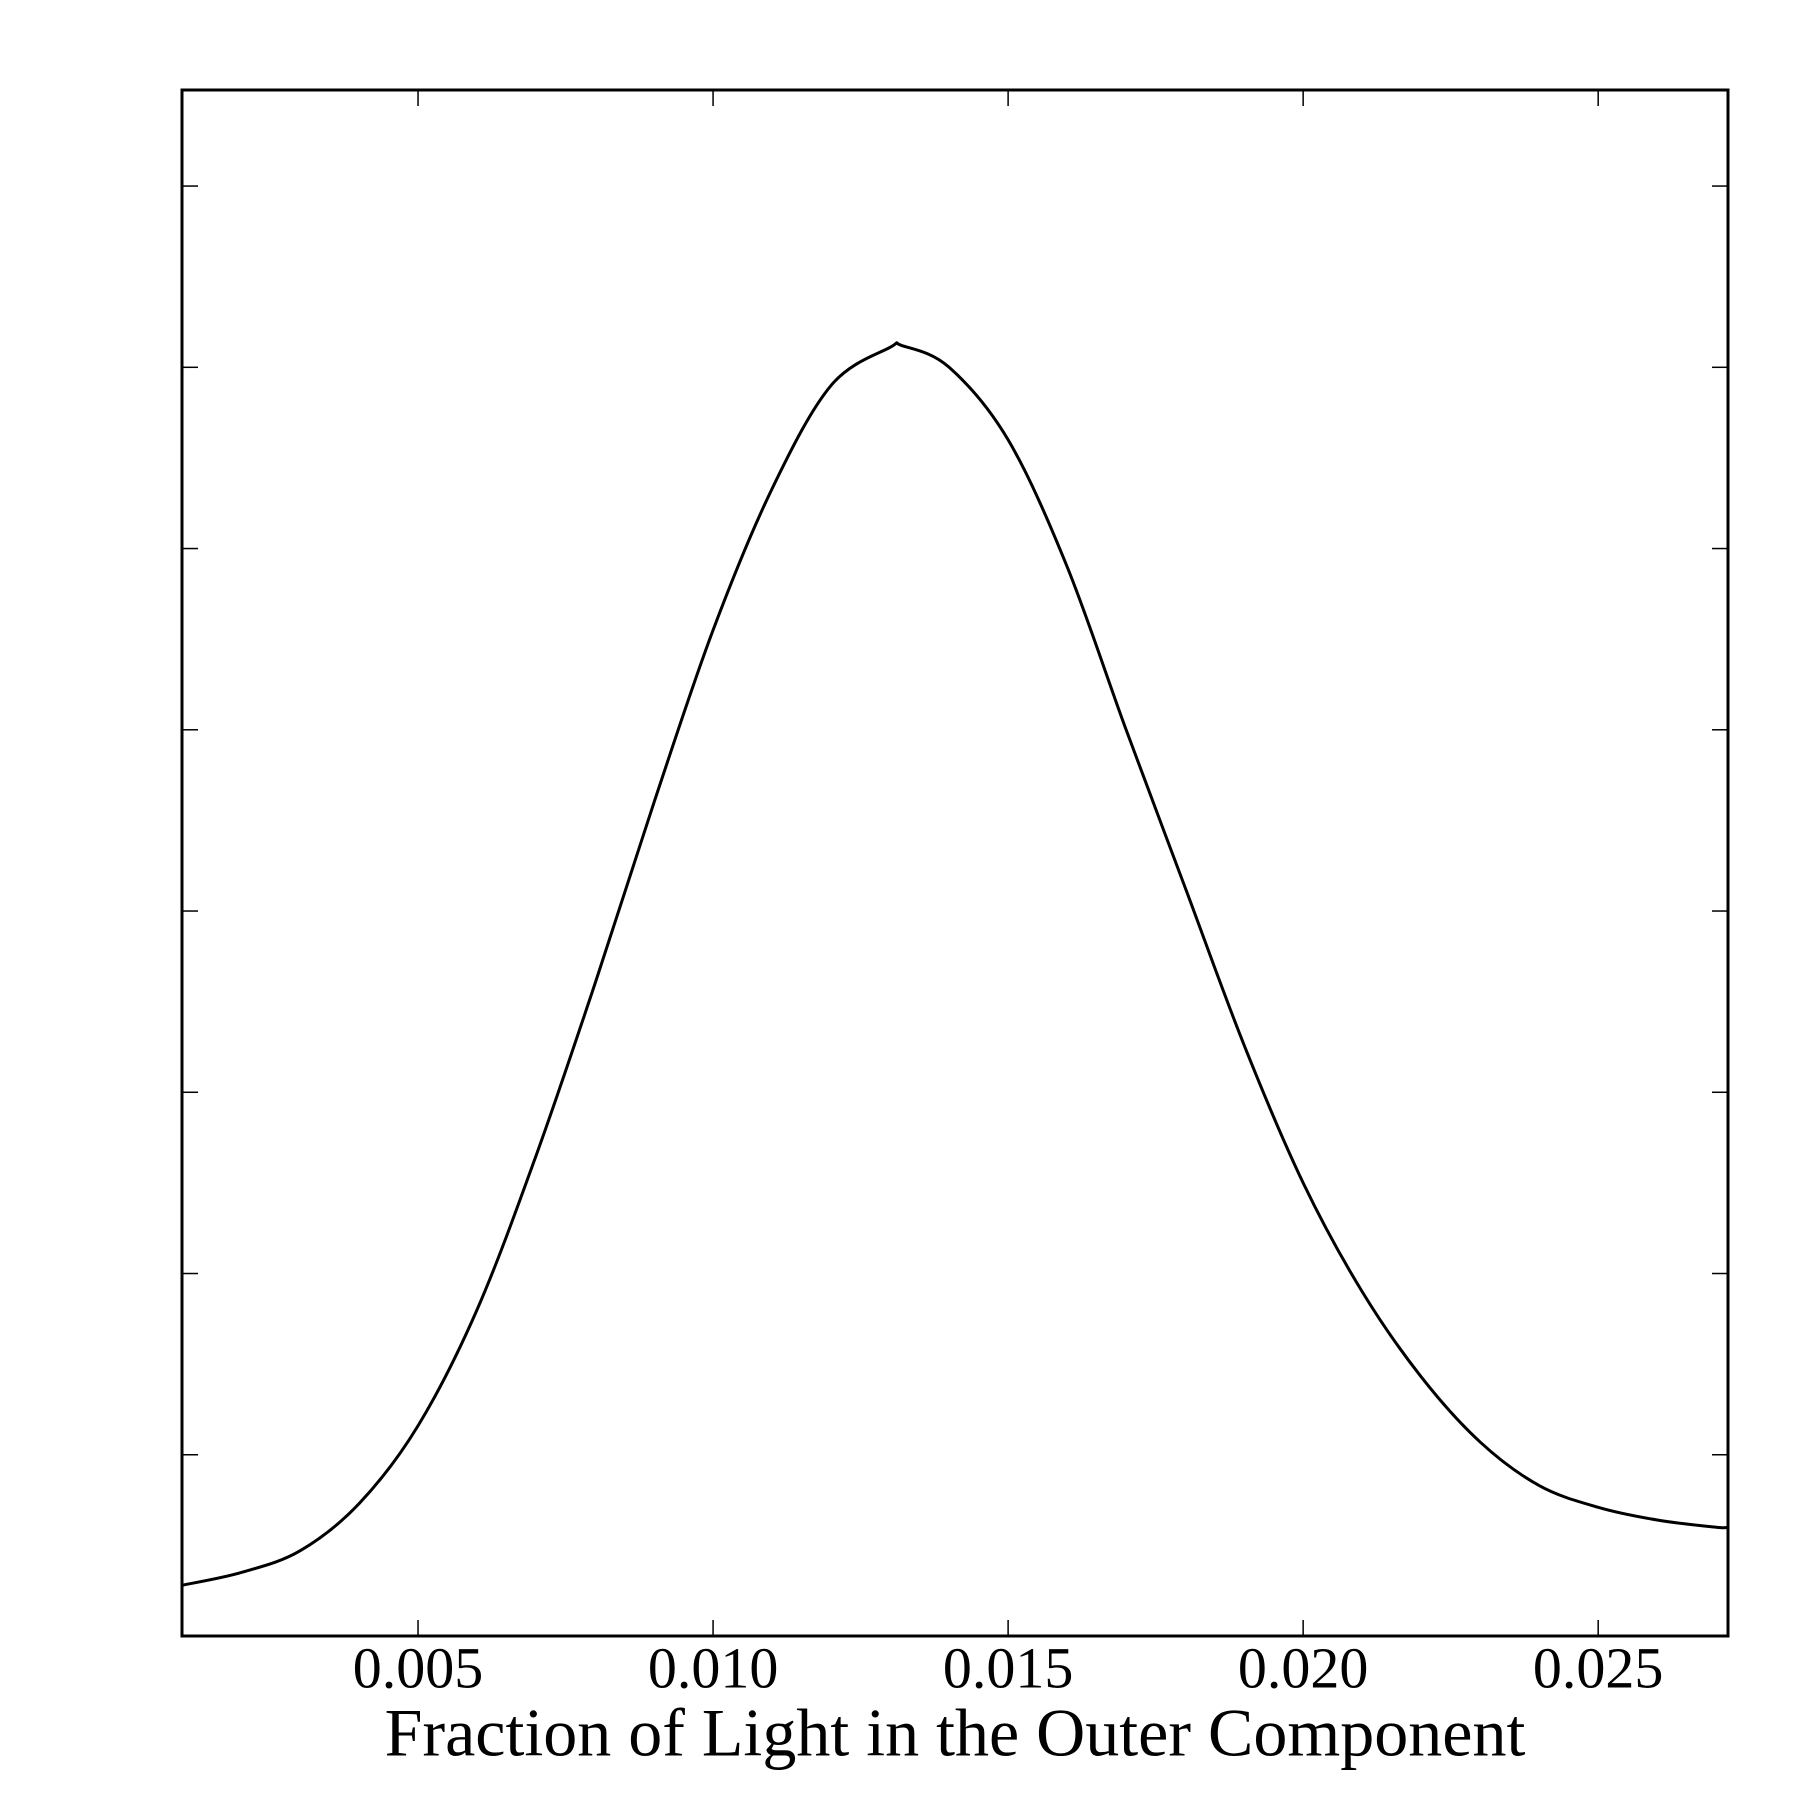  Describe the element at coordinates (955, 1733) in the screenshot. I see `x-axis-label: Fraction of Light in the Outer Component` at that location.